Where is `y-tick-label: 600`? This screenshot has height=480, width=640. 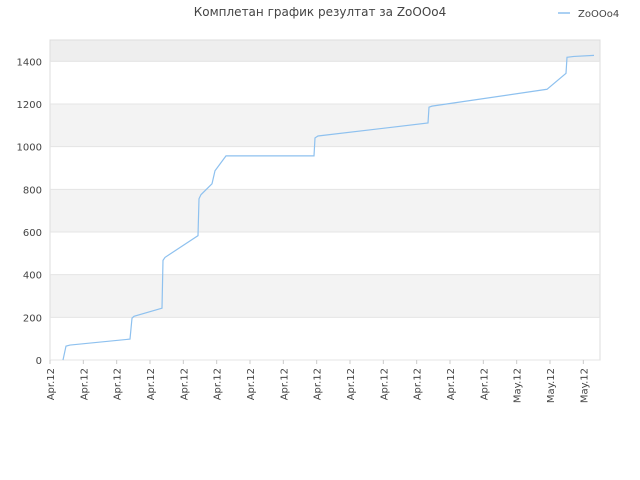 y-tick-label: 600 is located at coordinates (32, 233).